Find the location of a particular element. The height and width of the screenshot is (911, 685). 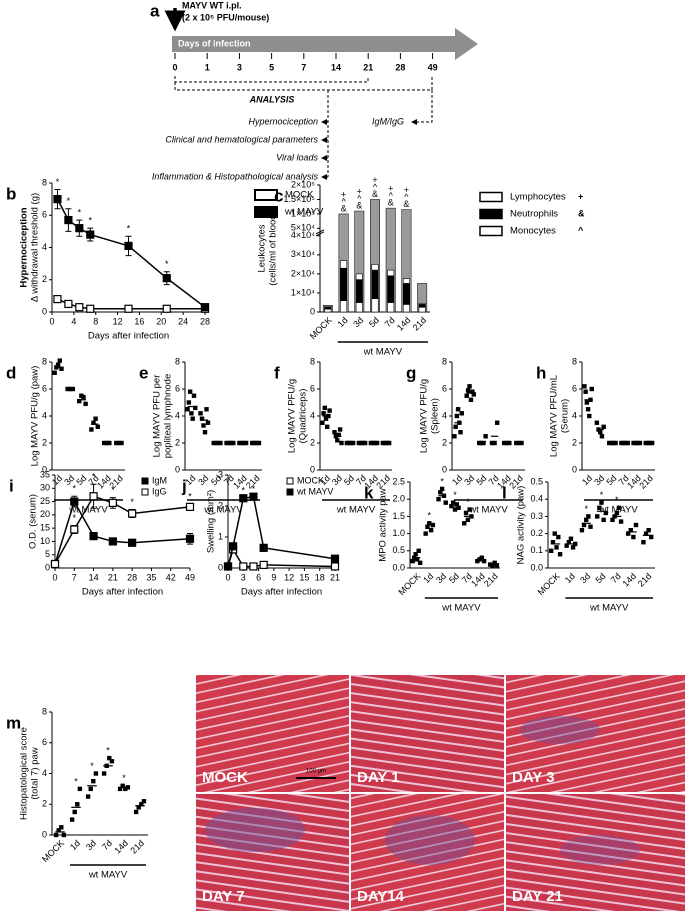

x-tick-label: 0 is located at coordinates (227, 577).